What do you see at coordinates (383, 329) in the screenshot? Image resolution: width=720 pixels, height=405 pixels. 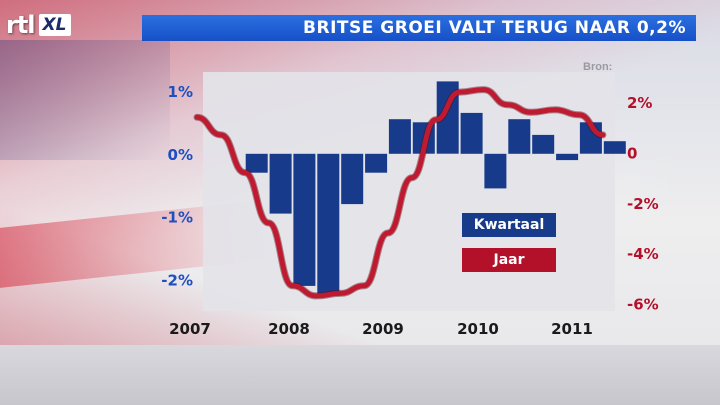 I see `x-tick-label-2009: 2009` at bounding box center [383, 329].